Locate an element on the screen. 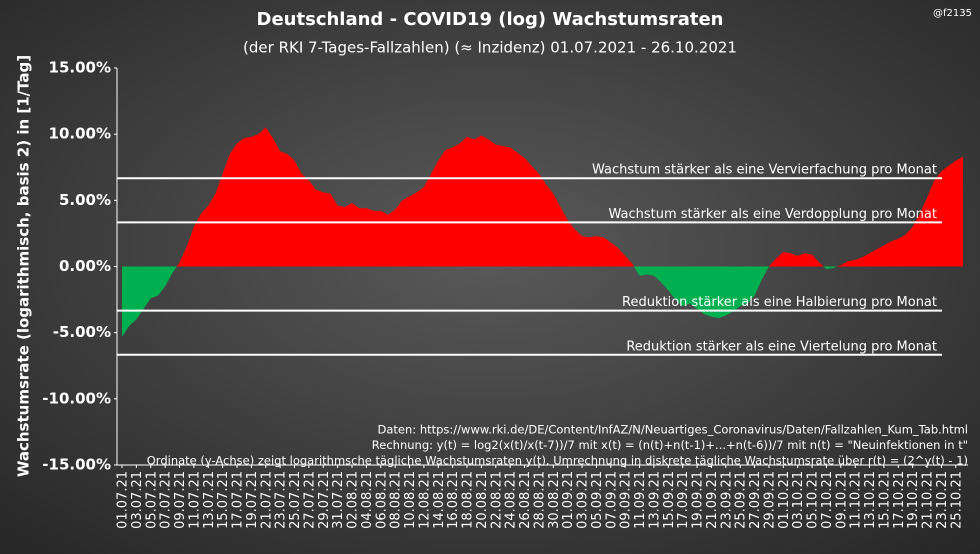 The height and width of the screenshot is (554, 980). x-tick-label: 15.10.21 is located at coordinates (884, 500).